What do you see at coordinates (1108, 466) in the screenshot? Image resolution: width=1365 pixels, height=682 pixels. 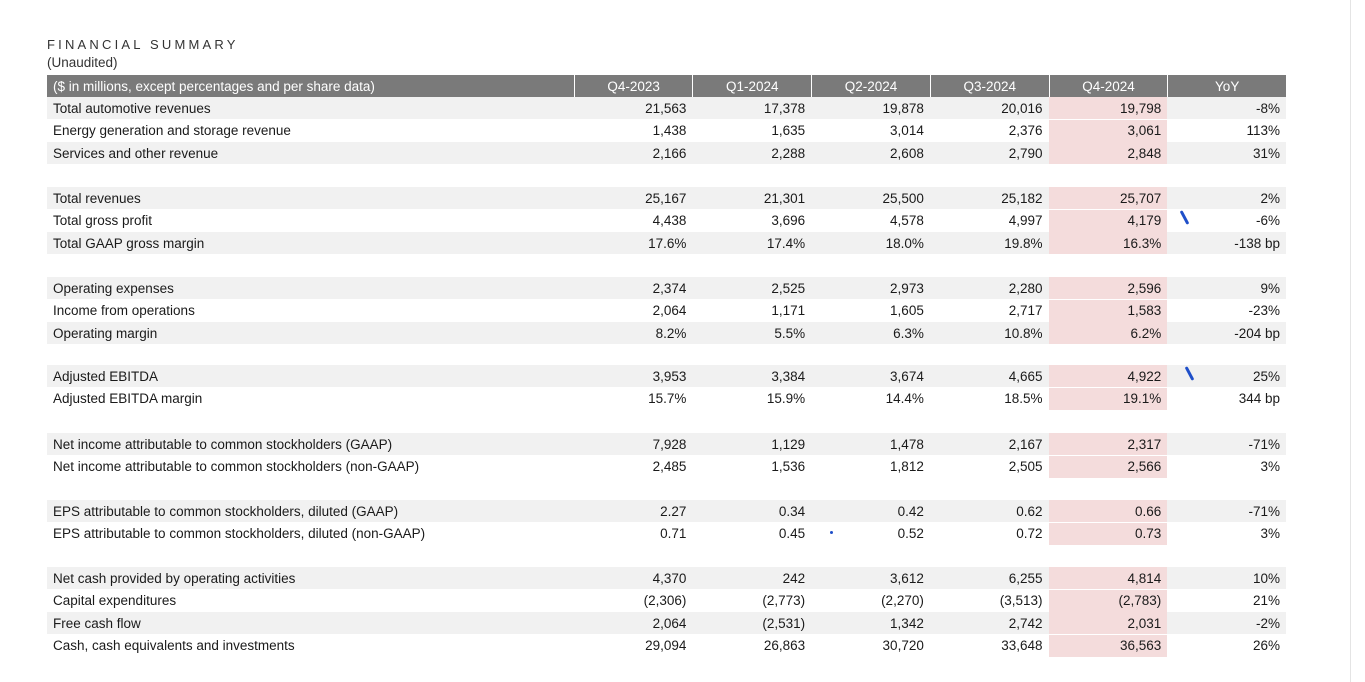 I see `highlighted-value-cell: 2,566` at bounding box center [1108, 466].